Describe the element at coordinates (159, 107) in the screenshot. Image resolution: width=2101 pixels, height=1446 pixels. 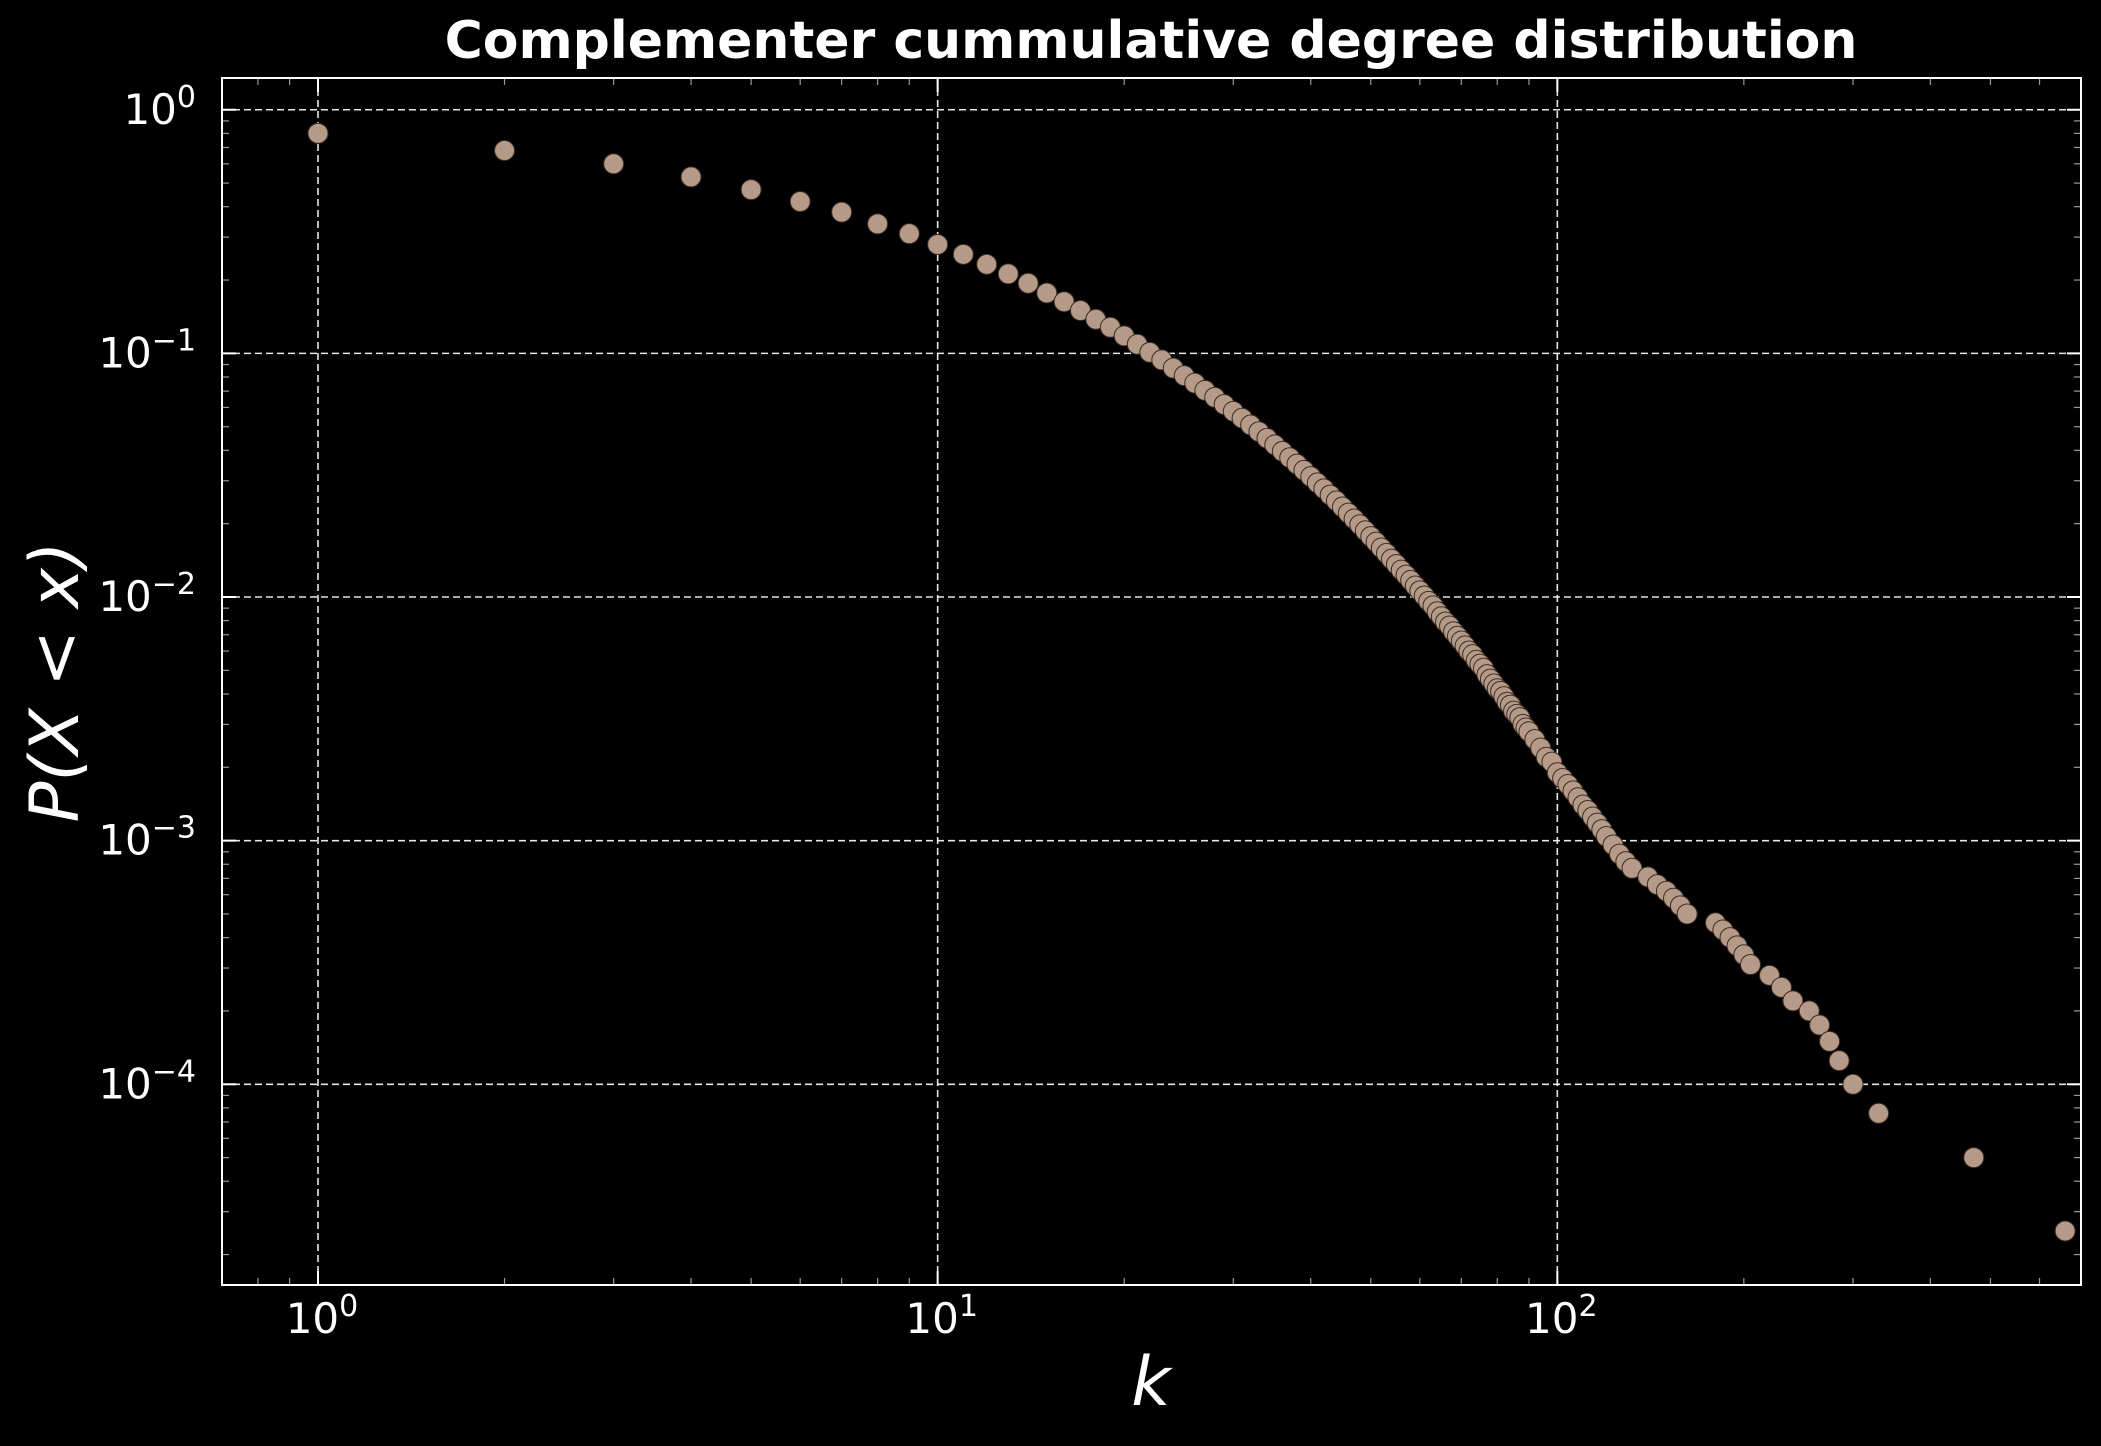
I see `y-tick-label: 10⁰` at that location.